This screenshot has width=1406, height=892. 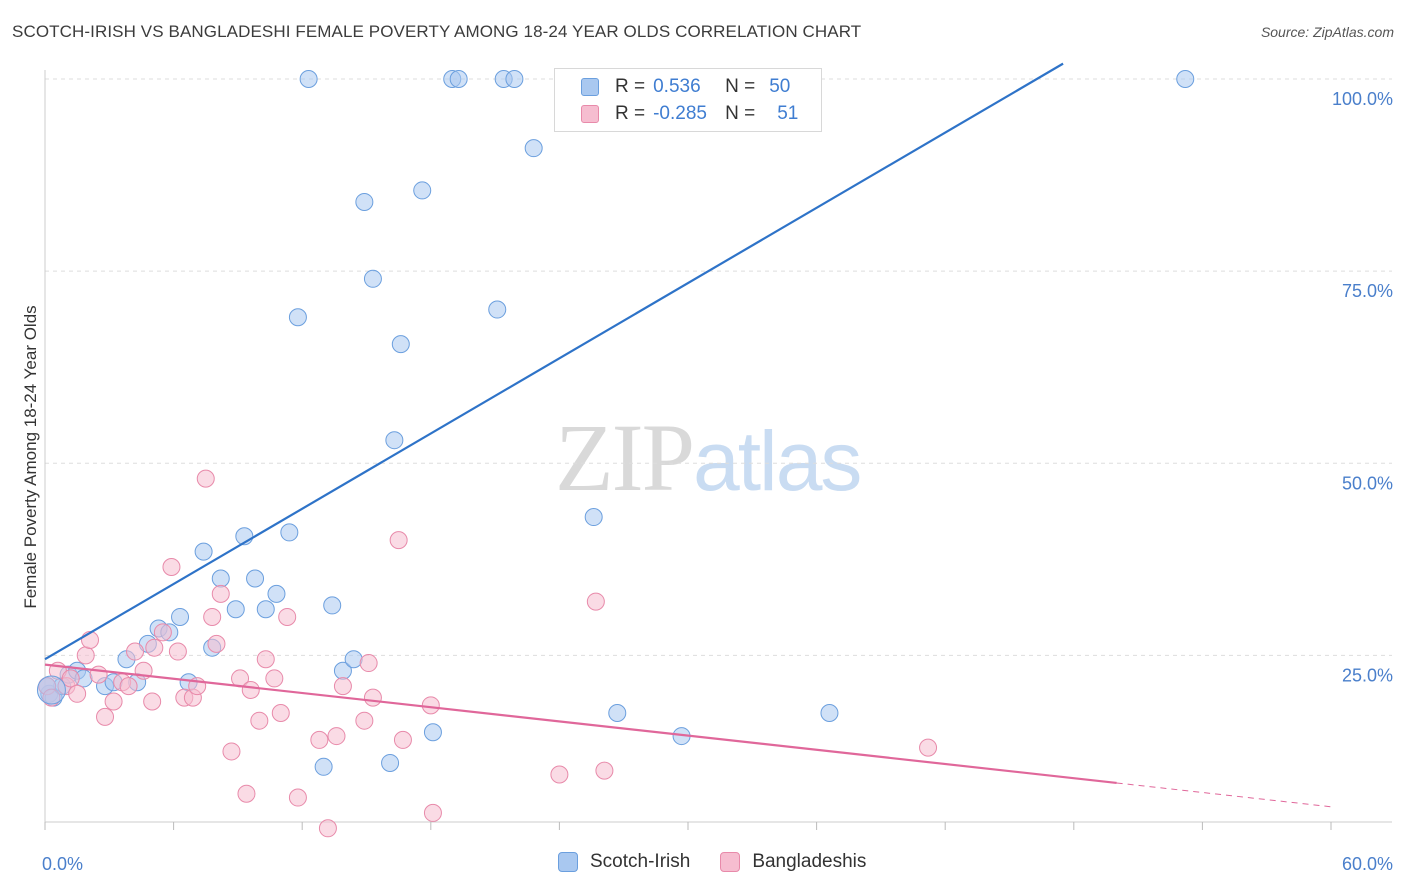 I want to click on series-legend-bangladeshis: Bangladeshis, so click(x=793, y=862).